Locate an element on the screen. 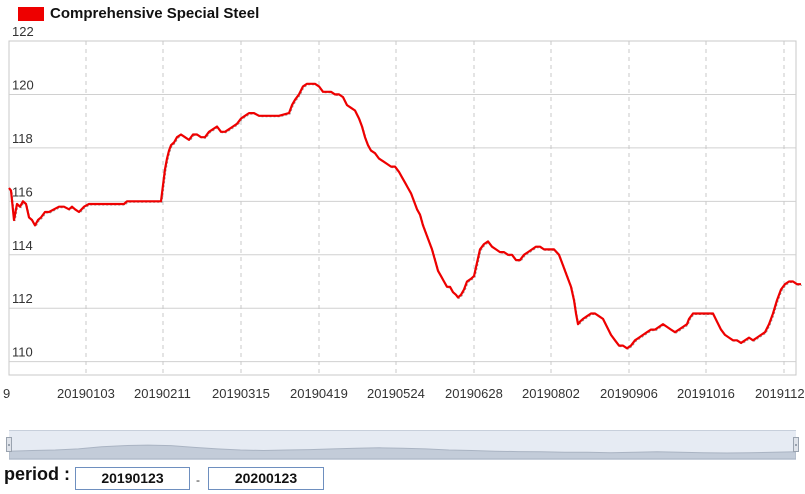 The height and width of the screenshot is (494, 805). legend-label: Comprehensive Special Steel is located at coordinates (155, 13).